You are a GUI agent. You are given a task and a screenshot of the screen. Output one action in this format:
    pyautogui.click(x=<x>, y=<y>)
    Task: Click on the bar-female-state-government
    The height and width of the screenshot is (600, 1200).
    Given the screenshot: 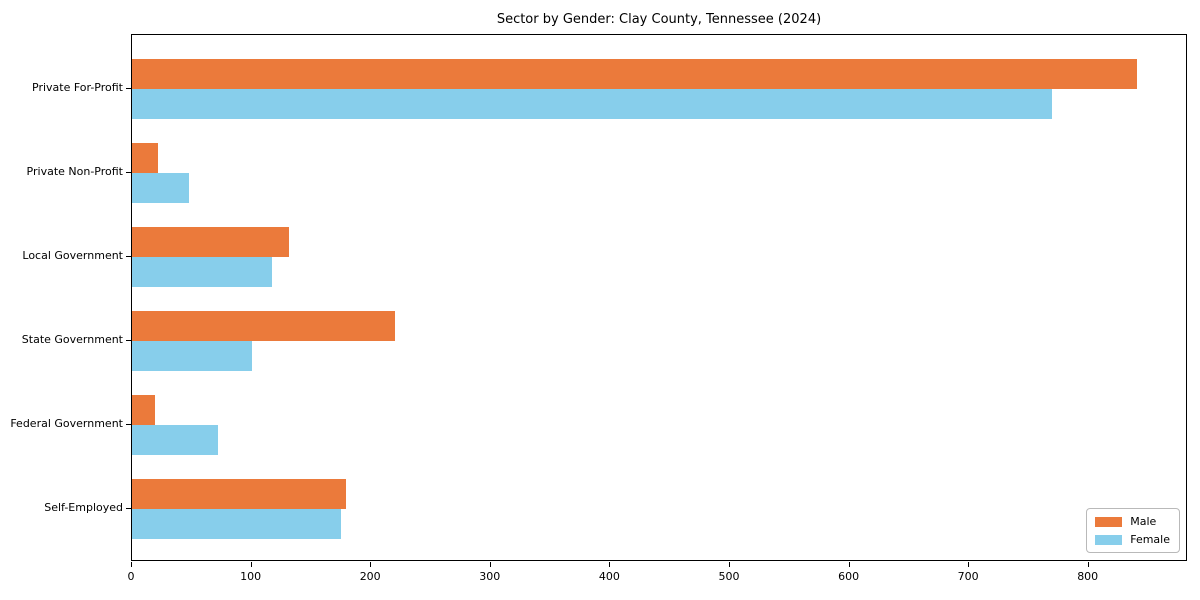 What is the action you would take?
    pyautogui.click(x=192, y=356)
    